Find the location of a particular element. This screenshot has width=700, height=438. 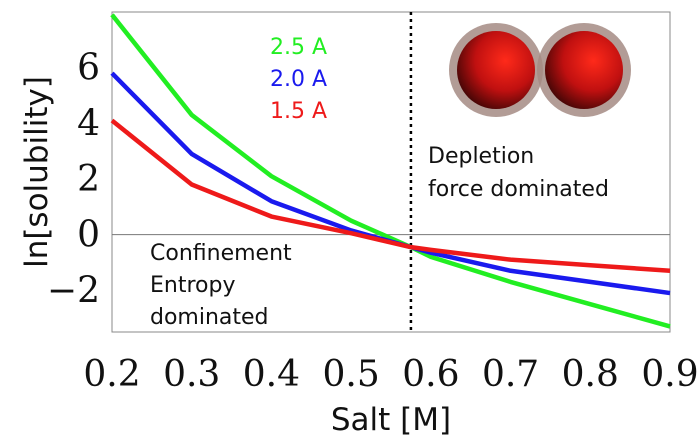

annotation-depletion-line-1: Depletion is located at coordinates (481, 156).